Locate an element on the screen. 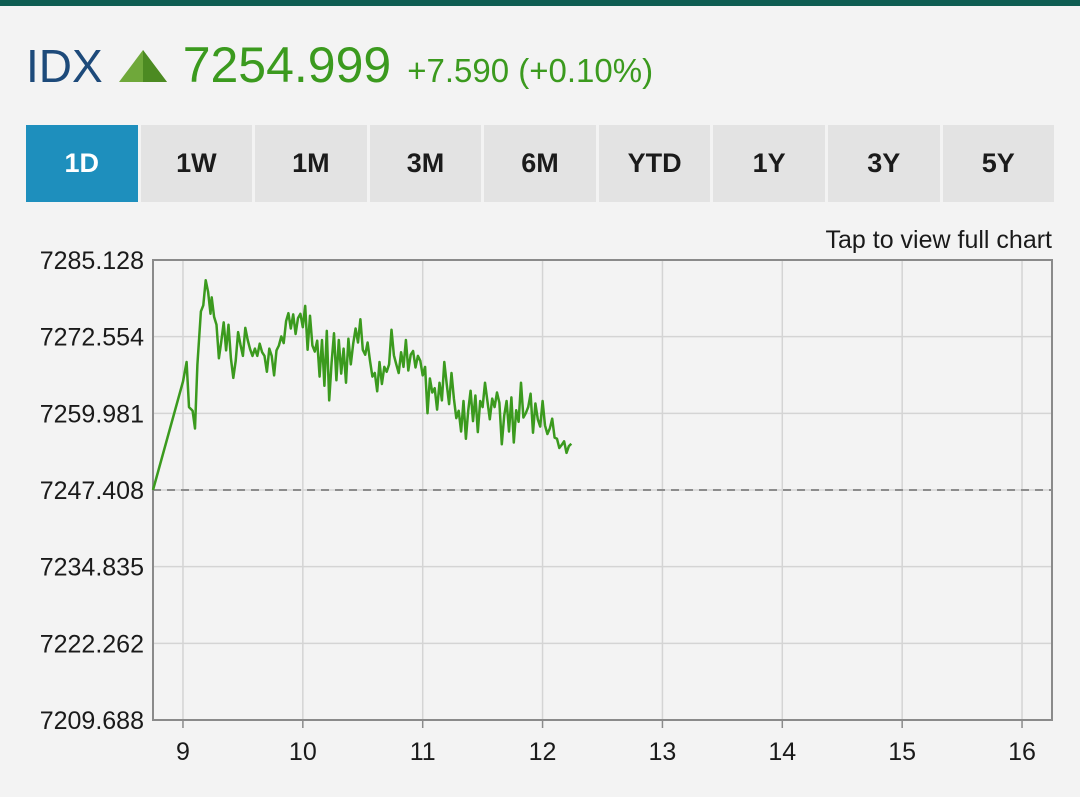 This screenshot has height=797, width=1080. tab-1w: 1W is located at coordinates (195, 163).